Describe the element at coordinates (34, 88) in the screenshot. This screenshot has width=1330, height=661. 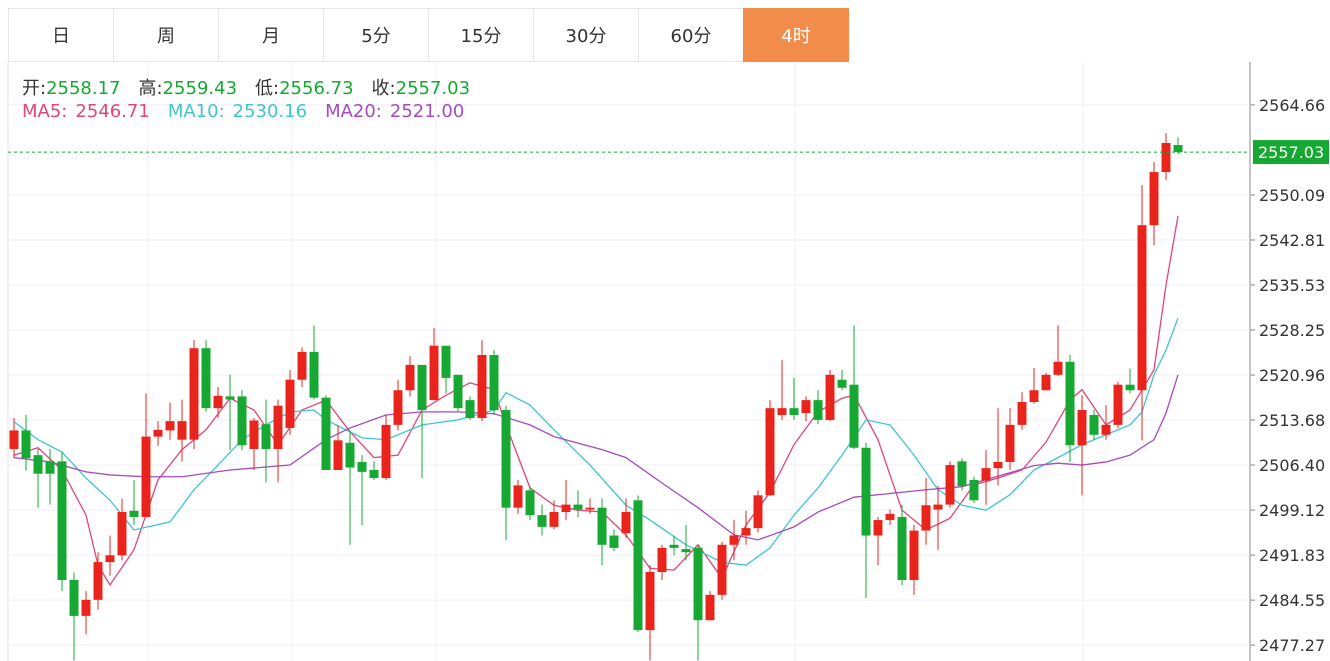
I see `ohlc-label: 开:` at that location.